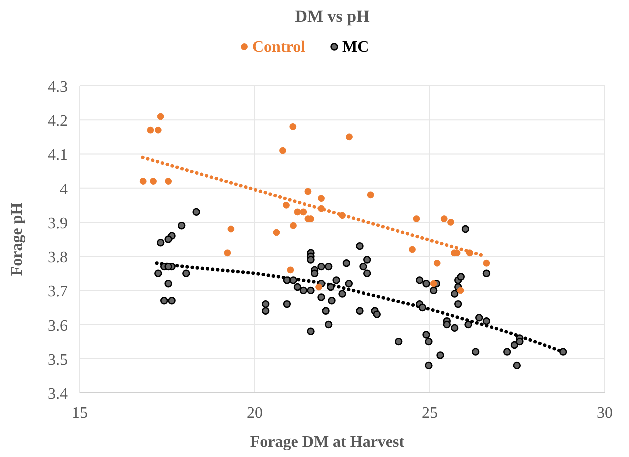  I want to click on legend-label: Control, so click(279, 47).